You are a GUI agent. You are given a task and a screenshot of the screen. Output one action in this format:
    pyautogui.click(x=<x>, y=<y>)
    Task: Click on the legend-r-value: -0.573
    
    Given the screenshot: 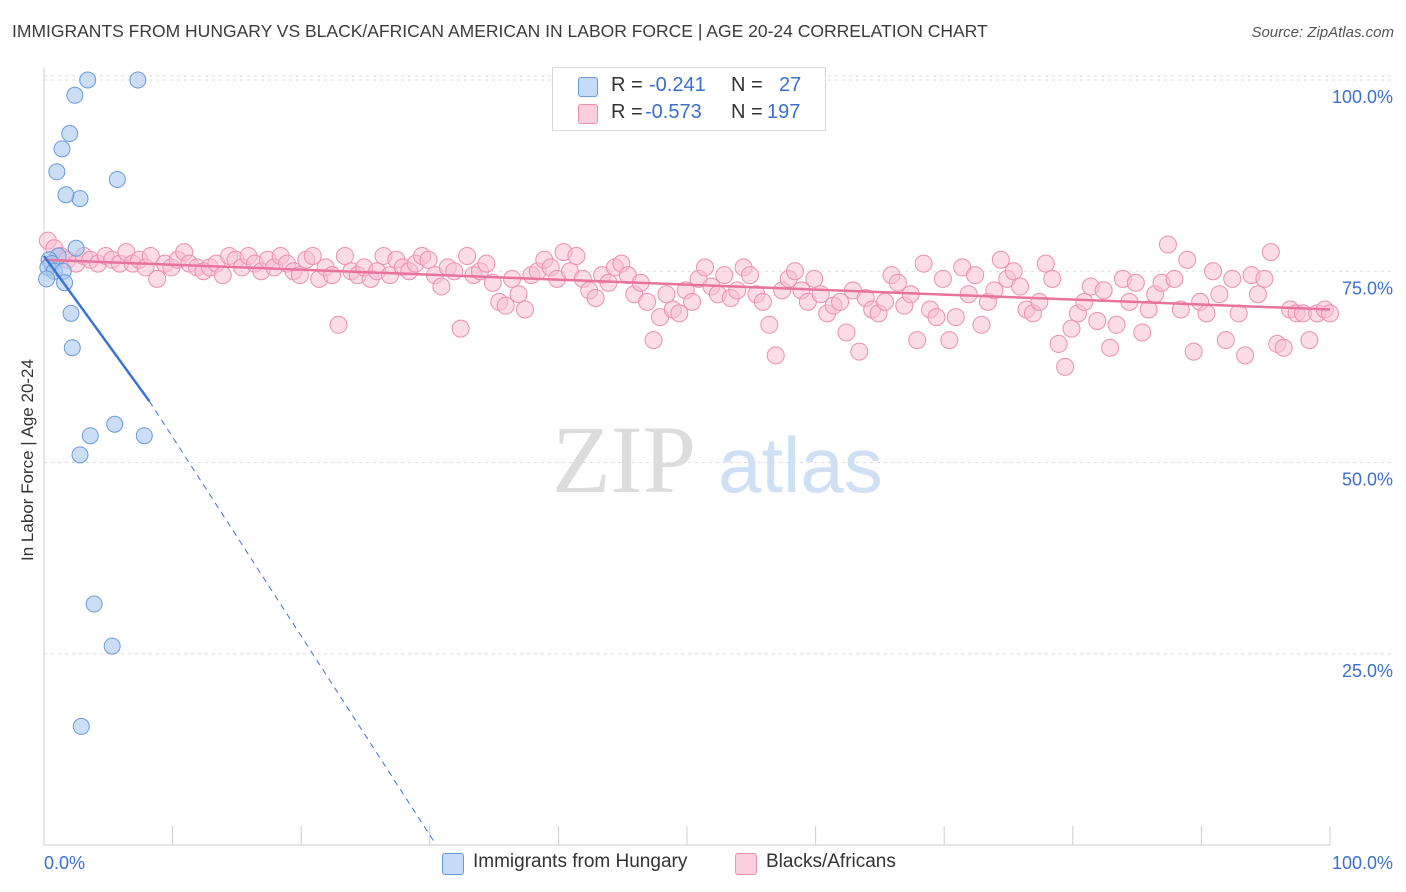 What is the action you would take?
    pyautogui.click(x=673, y=112)
    